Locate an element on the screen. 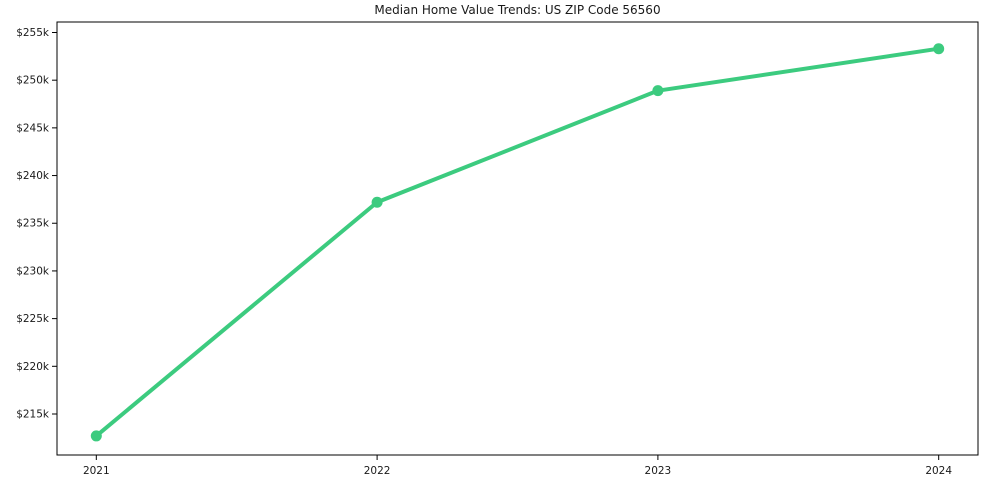 This screenshot has width=990, height=490. y-tick-label: $220k is located at coordinates (33, 367).